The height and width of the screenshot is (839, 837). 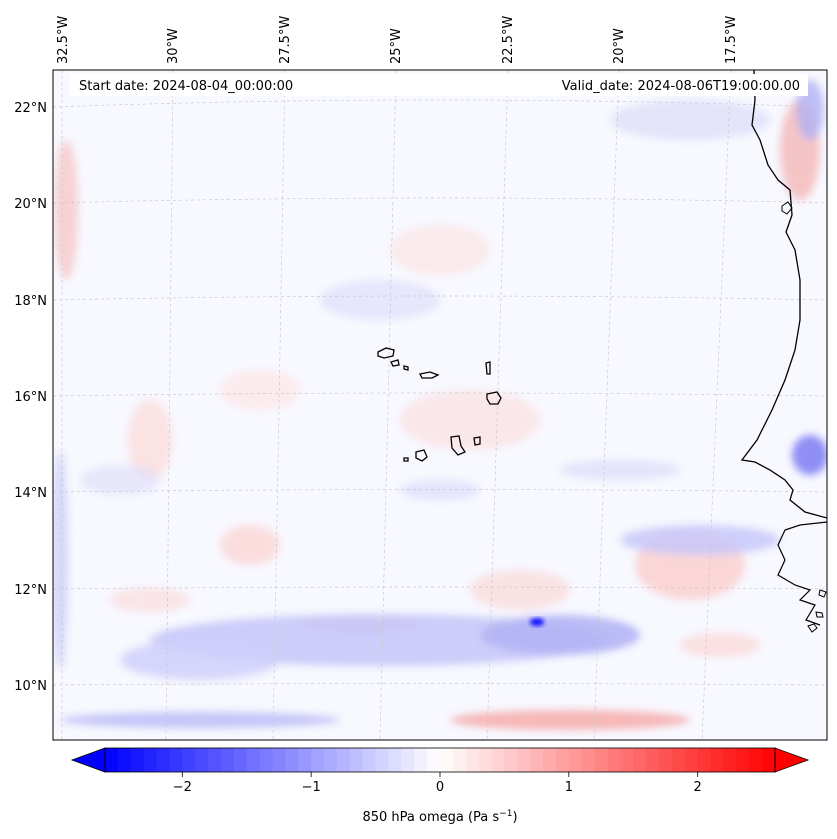 What do you see at coordinates (681, 86) in the screenshot?
I see `valid-date-label: Valid_date: 2024-08-06T19:00:00.00` at bounding box center [681, 86].